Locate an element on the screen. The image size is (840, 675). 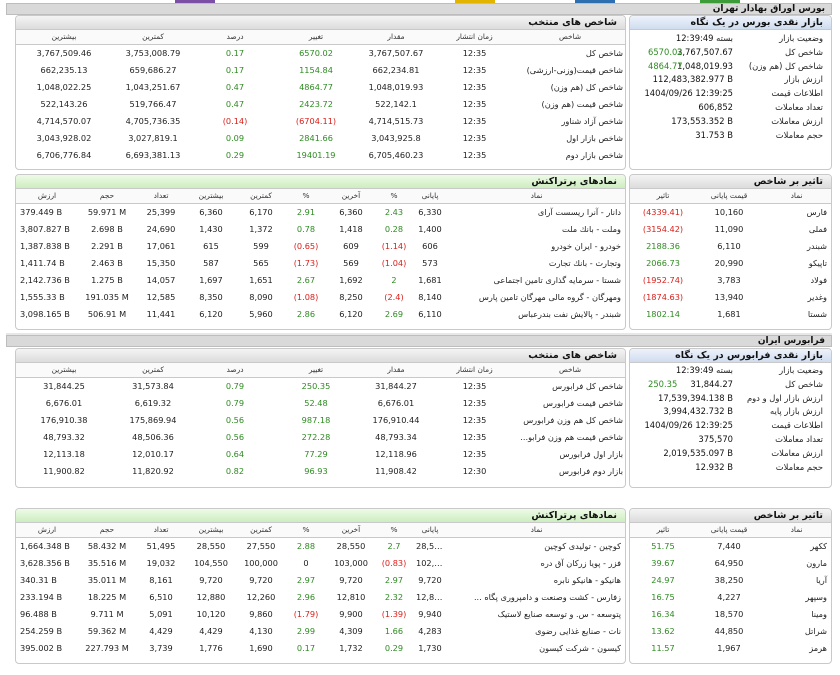
impact-row: 2188.36 6,110 شبندر is located at coordinates (730, 245).